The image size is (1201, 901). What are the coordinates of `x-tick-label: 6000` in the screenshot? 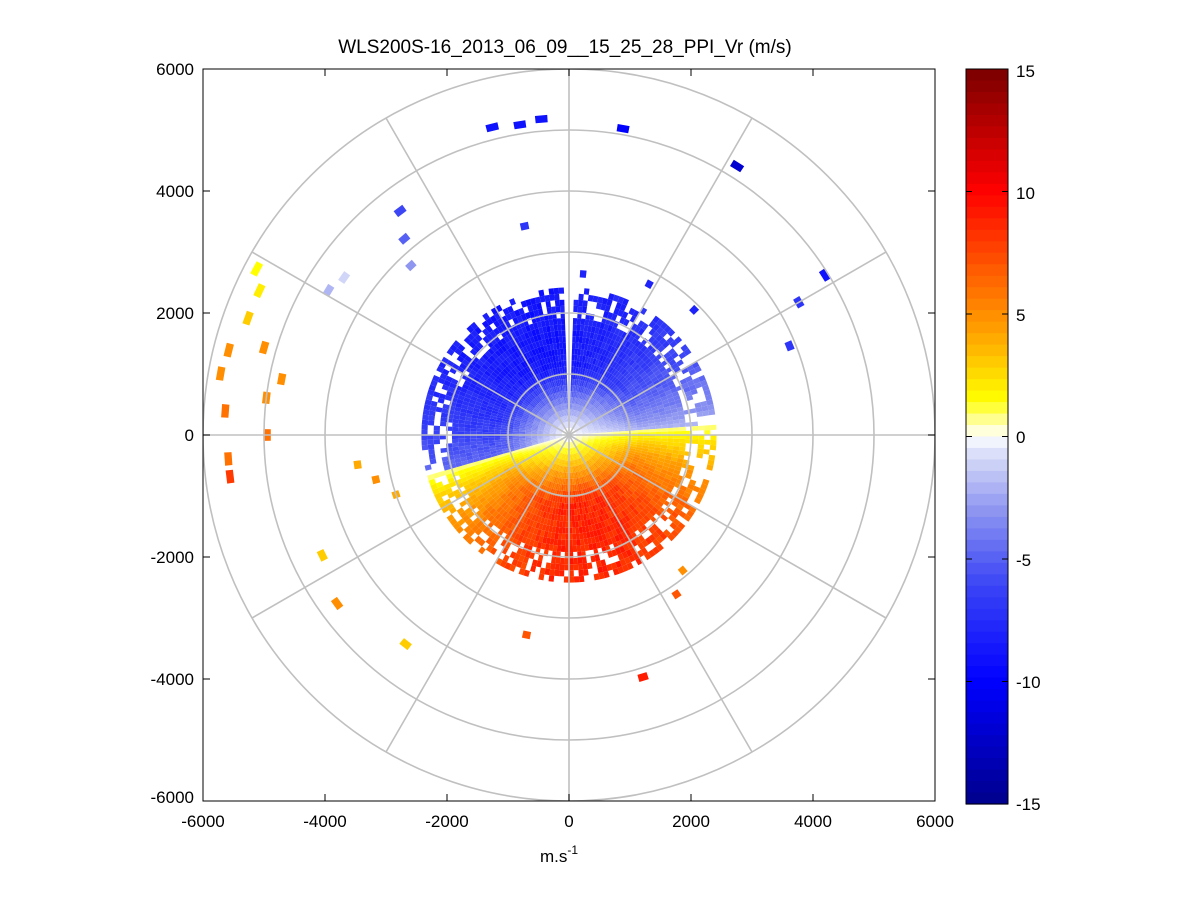 It's located at (935, 821).